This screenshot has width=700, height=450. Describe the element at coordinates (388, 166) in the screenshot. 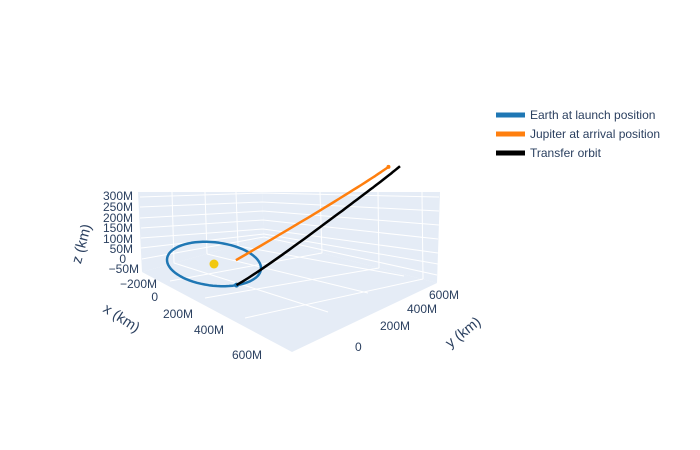

I see `jupiter-position-marker` at that location.